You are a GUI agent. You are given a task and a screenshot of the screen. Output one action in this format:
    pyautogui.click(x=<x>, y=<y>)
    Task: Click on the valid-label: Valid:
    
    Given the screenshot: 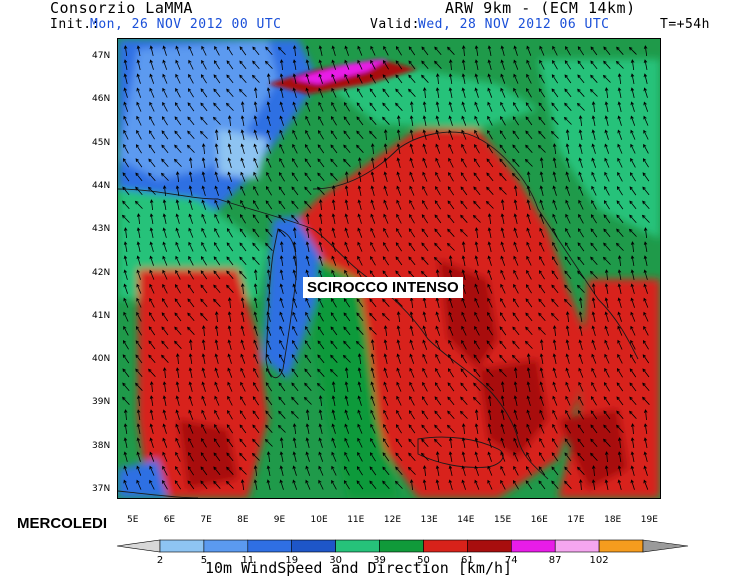 What is the action you would take?
    pyautogui.click(x=395, y=24)
    